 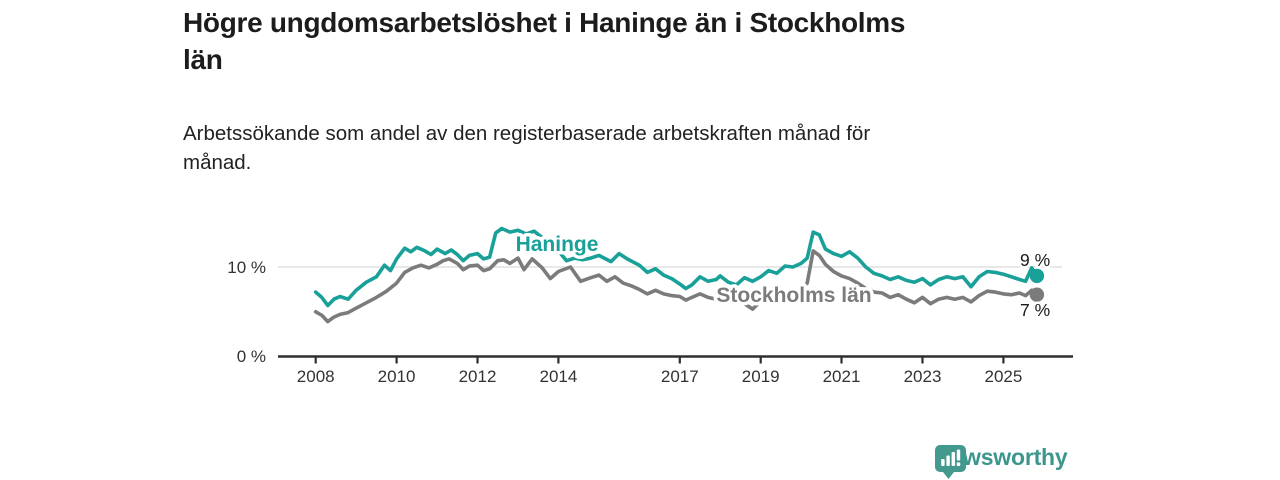 I want to click on y-axis-label-0: 0 %, so click(x=251, y=356).